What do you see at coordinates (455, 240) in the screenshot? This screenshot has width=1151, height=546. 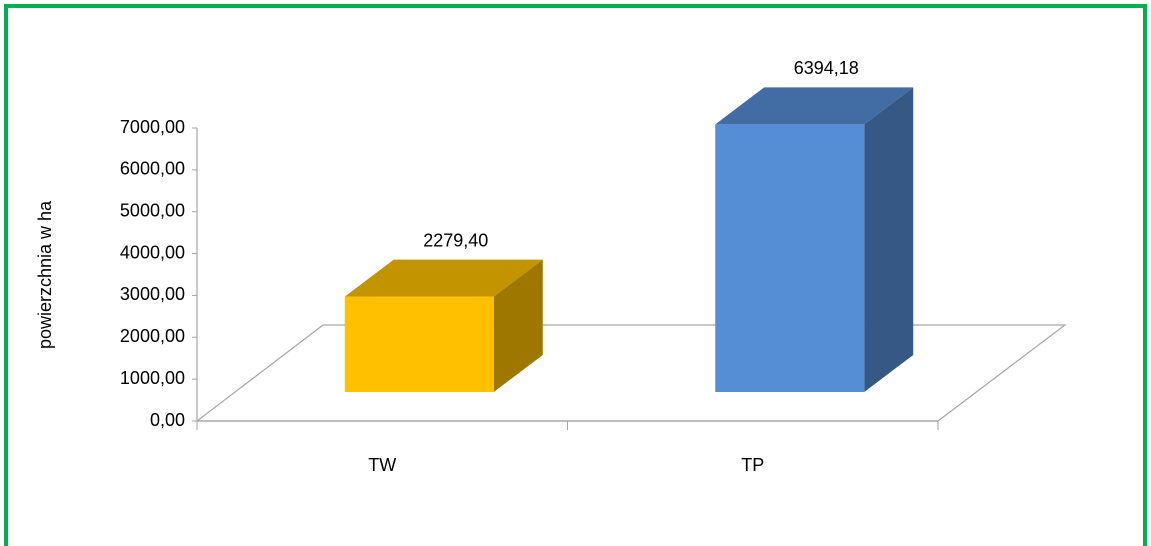 I see `value-label: 2279,40` at bounding box center [455, 240].